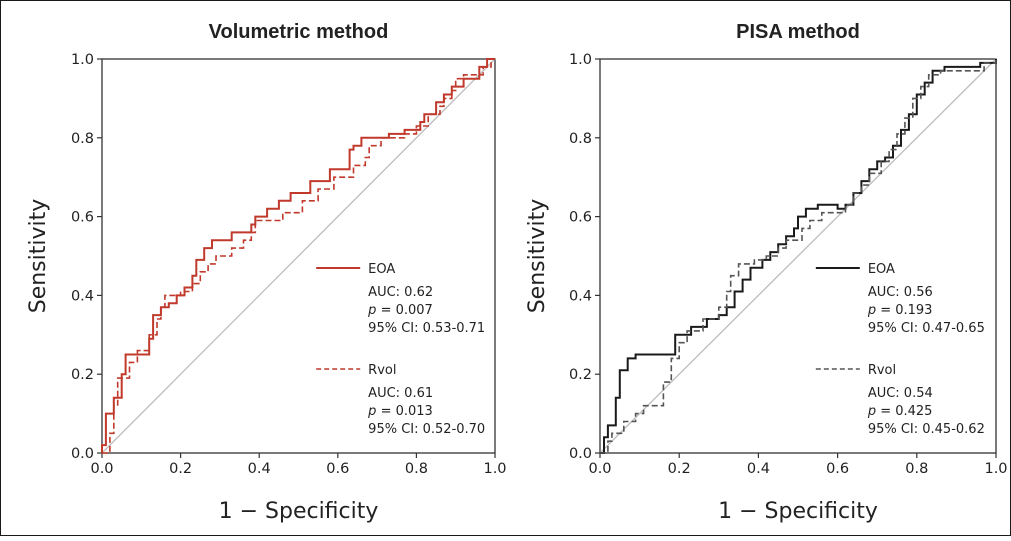  What do you see at coordinates (426, 328) in the screenshot?
I see `panel1-legend-eoa-stat: 95% CI: 0.53-0.71` at bounding box center [426, 328].